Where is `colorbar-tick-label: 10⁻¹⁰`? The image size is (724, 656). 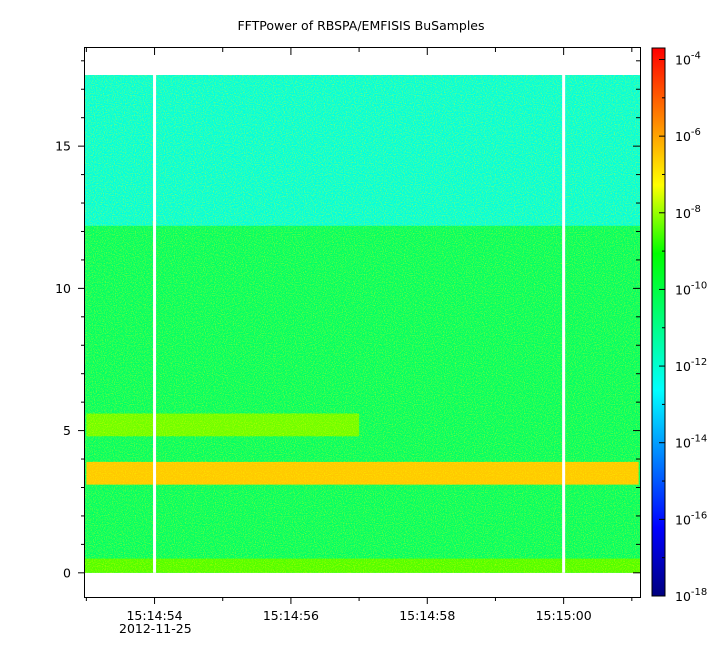 colorbar-tick-label: 10⁻¹⁰ is located at coordinates (691, 288).